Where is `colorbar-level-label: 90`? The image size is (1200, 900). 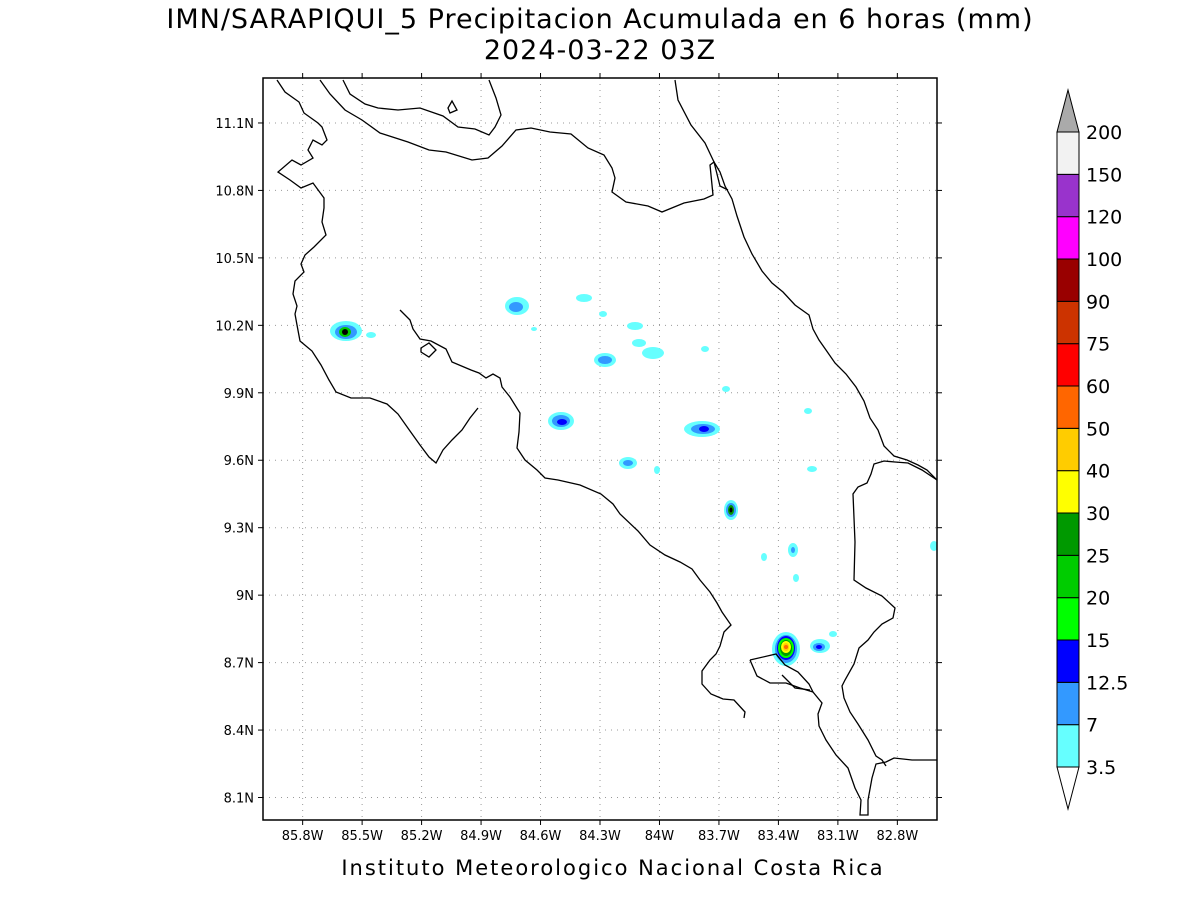 colorbar-level-label: 90 is located at coordinates (1098, 302).